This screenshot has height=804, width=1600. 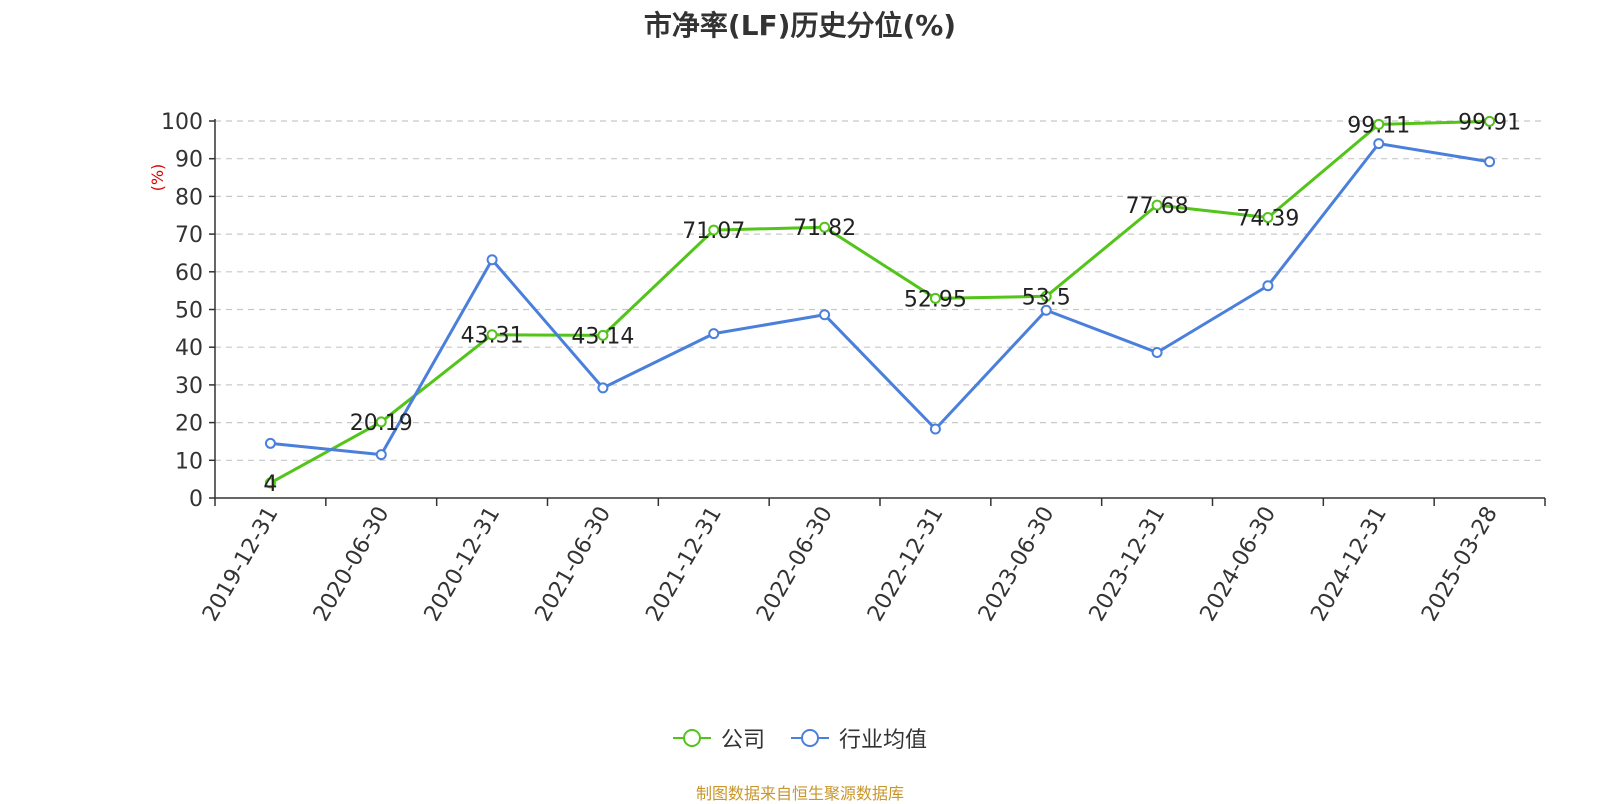 I want to click on data-label: 52.95, so click(x=935, y=299).